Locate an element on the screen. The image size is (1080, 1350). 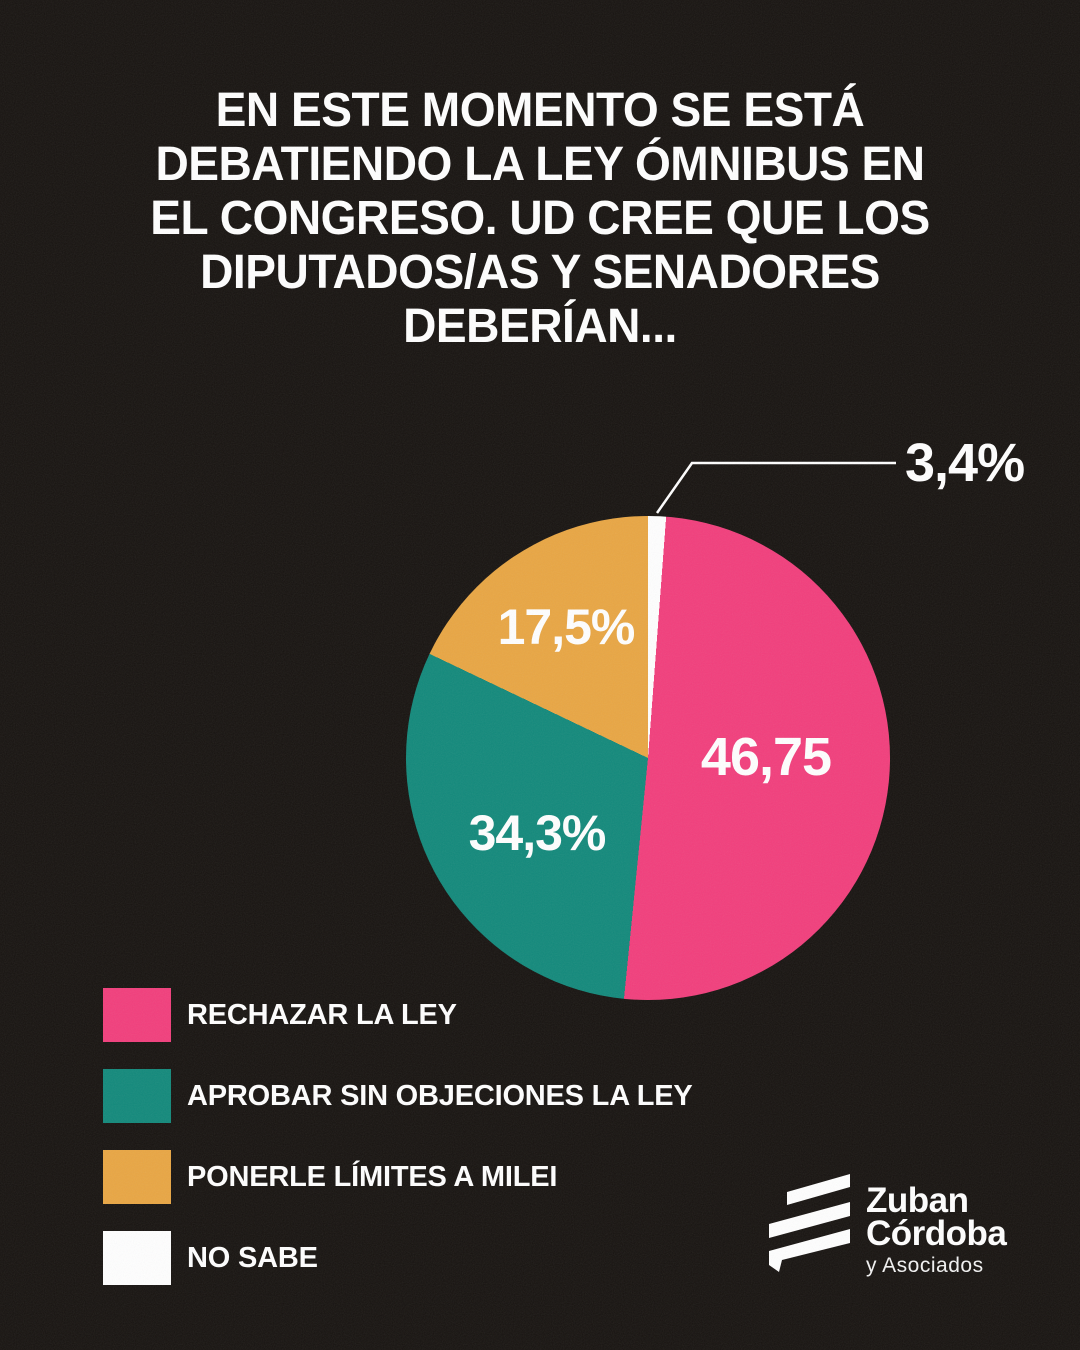
legend-label-rechazar: RECHAZAR LA LEY is located at coordinates (322, 1014).